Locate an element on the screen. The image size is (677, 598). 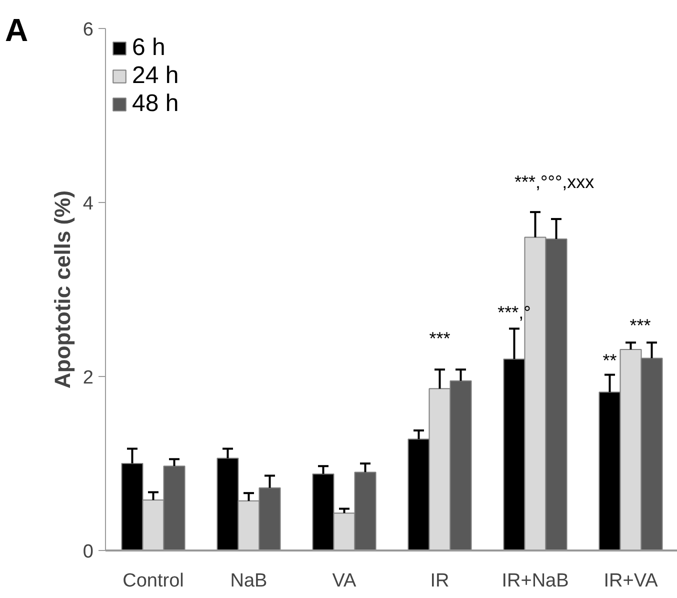
x-tick-label: Control is located at coordinates (153, 581).